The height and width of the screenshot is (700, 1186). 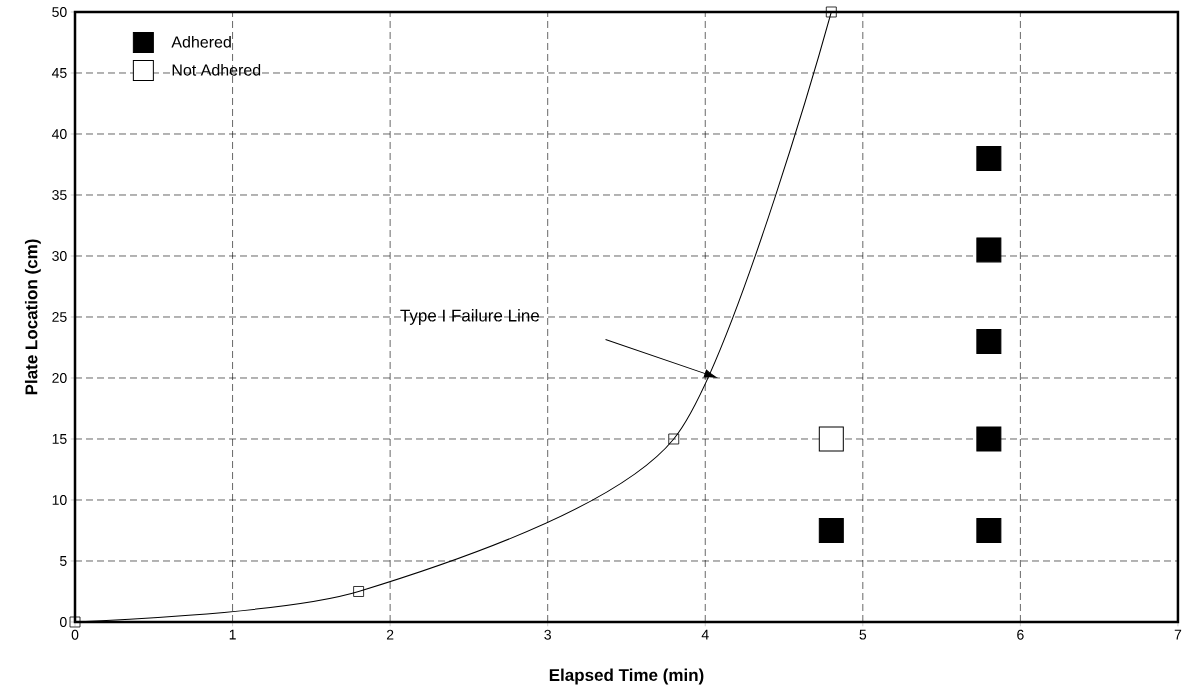 What do you see at coordinates (59, 378) in the screenshot?
I see `y-tick-label: 20` at bounding box center [59, 378].